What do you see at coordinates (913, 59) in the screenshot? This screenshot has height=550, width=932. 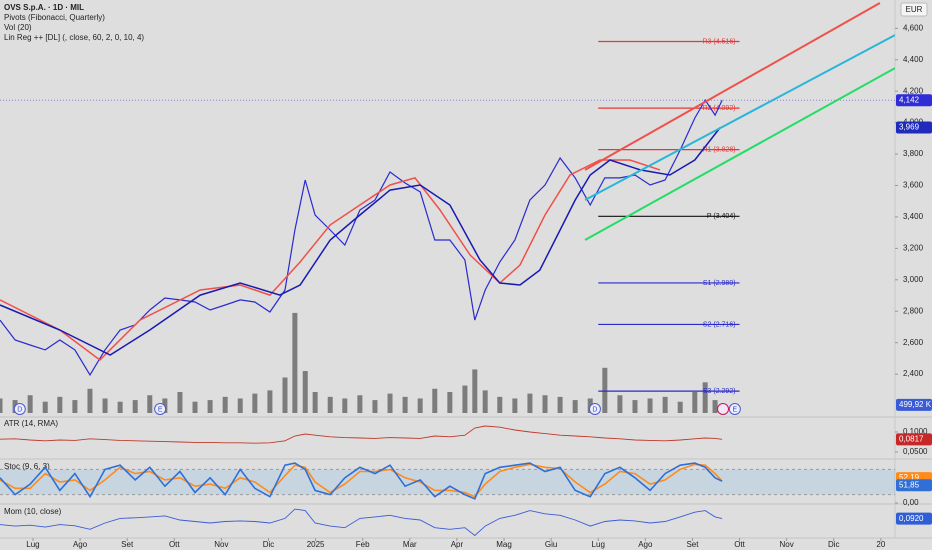 I see `y-tick-label: 4,400` at bounding box center [913, 59].